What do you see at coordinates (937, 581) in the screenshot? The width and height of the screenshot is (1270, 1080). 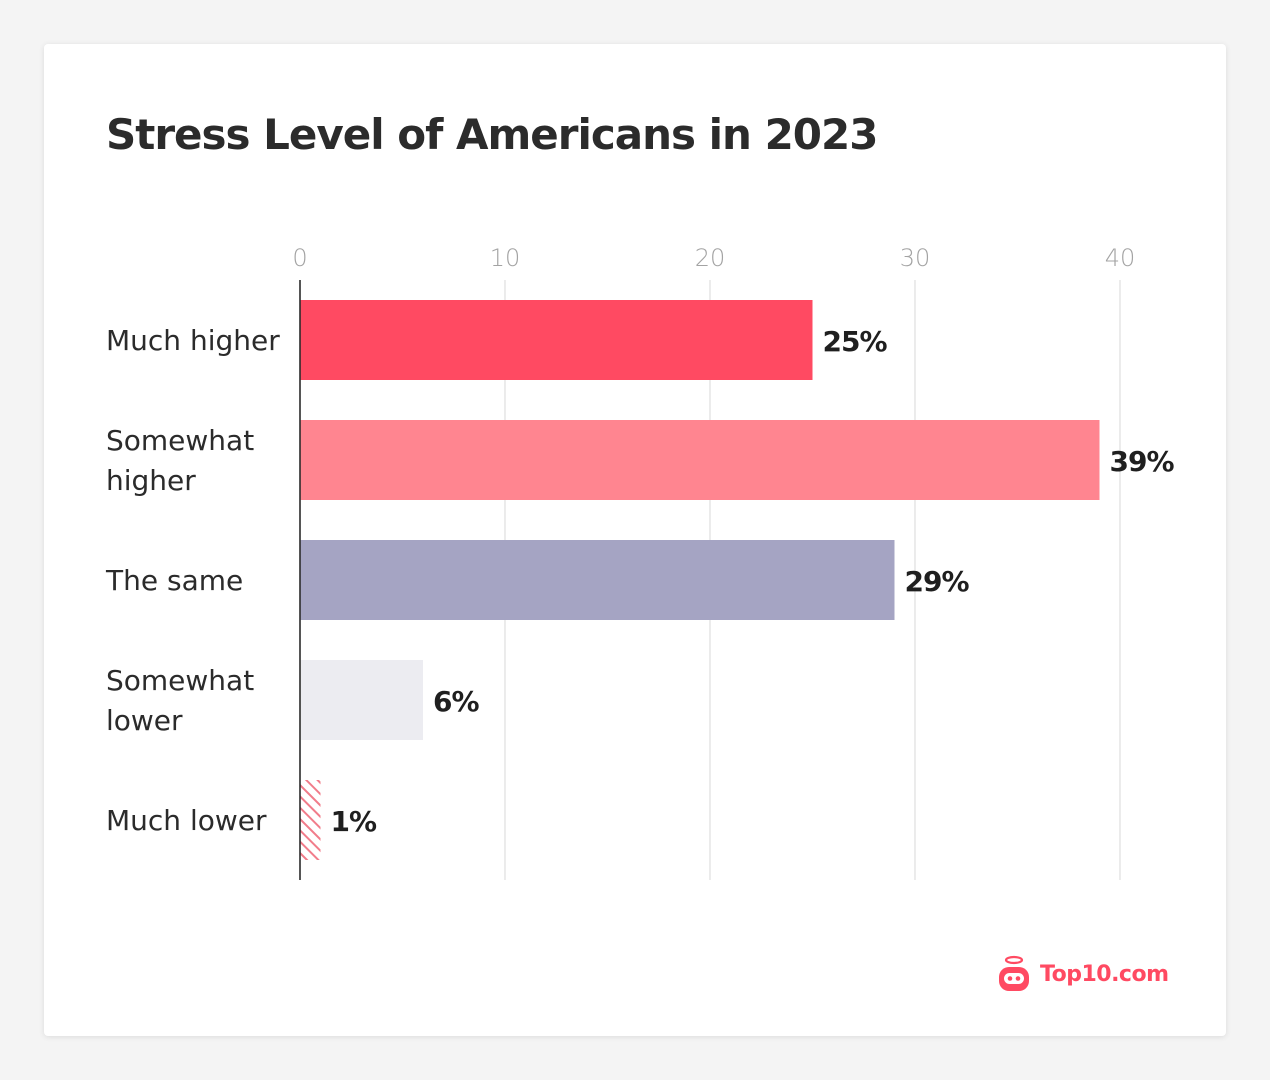 I see `value-label: 29%` at bounding box center [937, 581].